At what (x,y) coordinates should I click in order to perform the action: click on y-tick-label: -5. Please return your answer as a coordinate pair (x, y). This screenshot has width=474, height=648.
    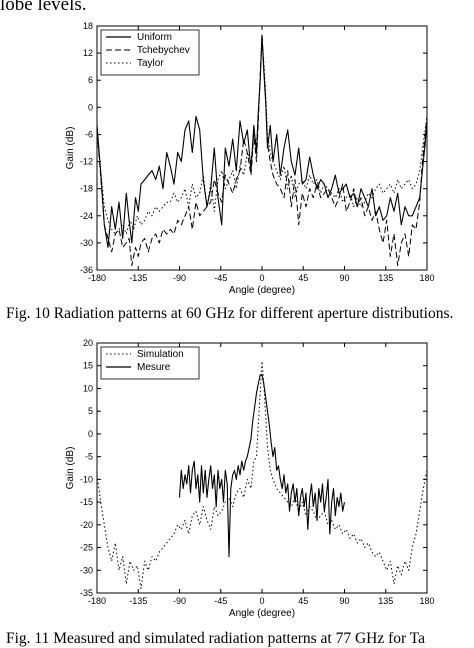
    Looking at the image, I should click on (89, 457).